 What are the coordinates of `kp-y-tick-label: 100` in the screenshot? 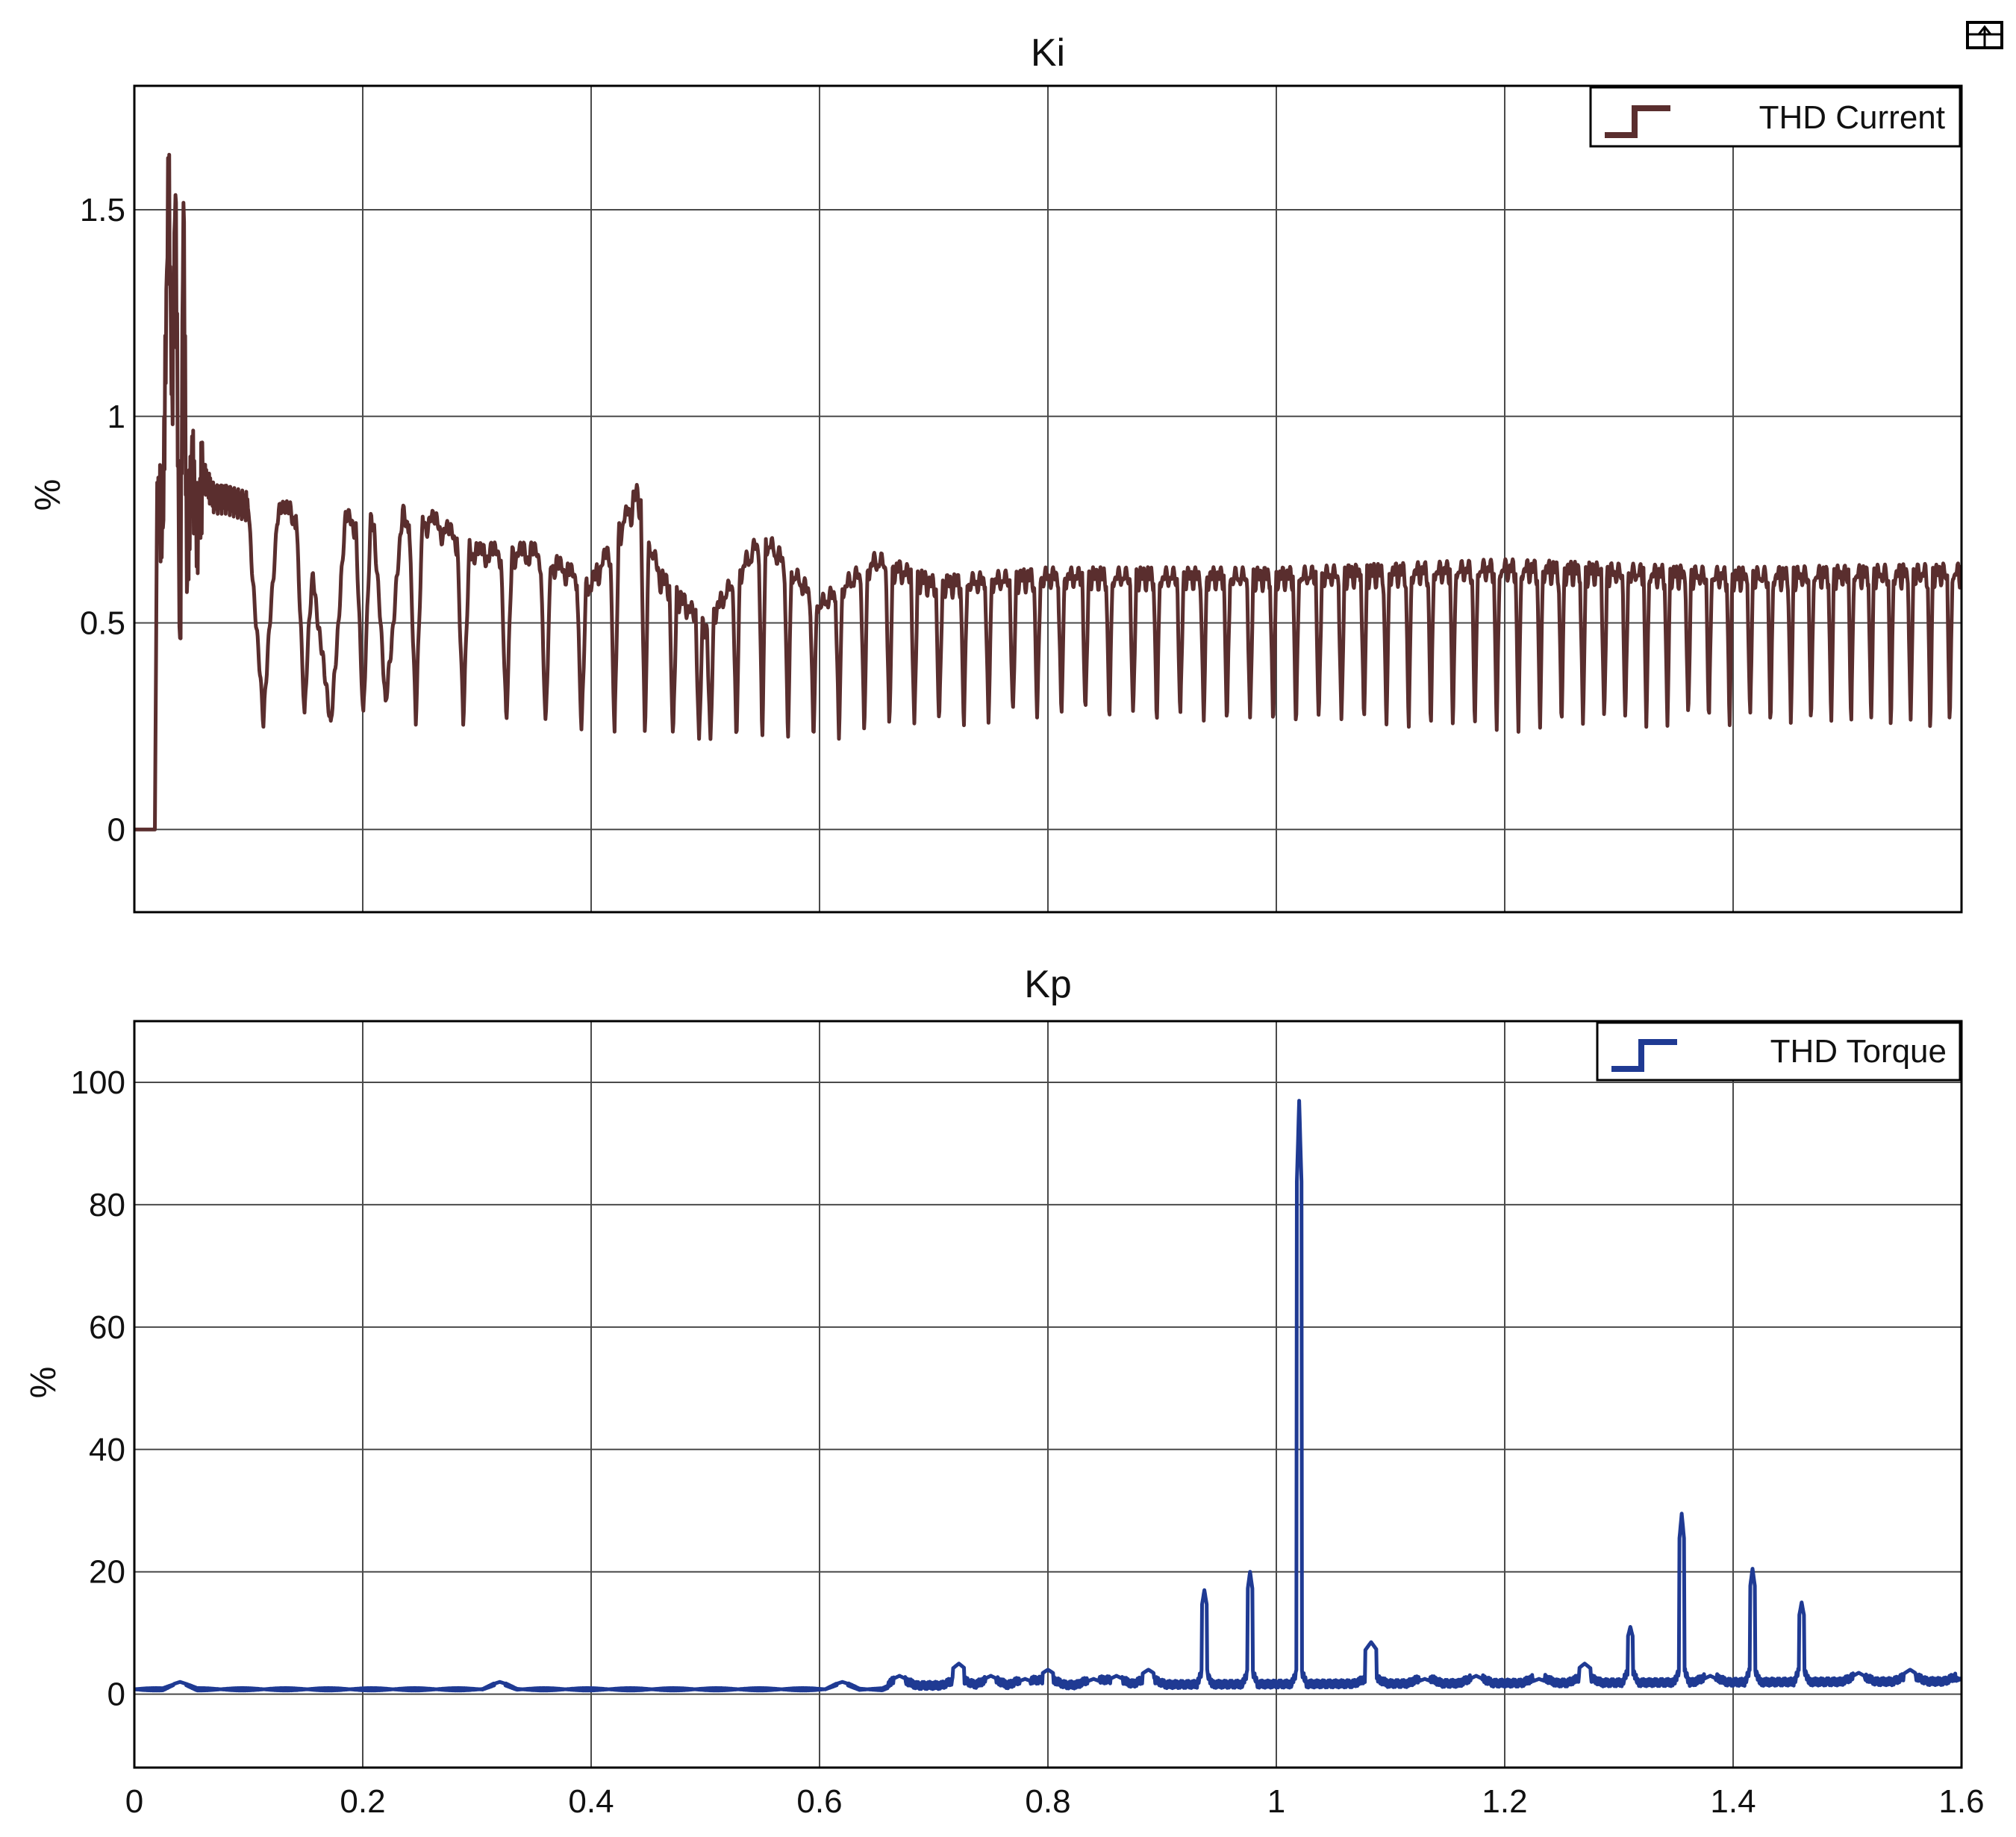 It's located at (98, 1082).